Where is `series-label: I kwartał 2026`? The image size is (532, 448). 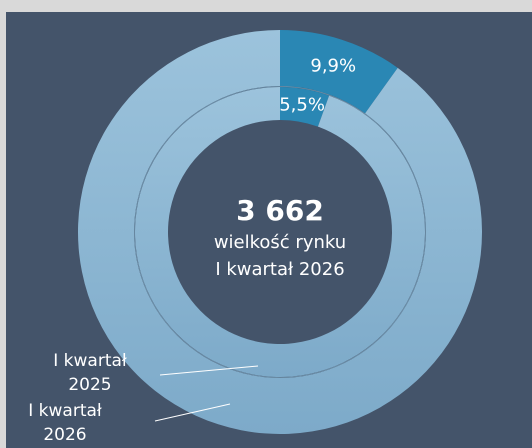
series-label: I kwartał 2026 is located at coordinates (65, 423).